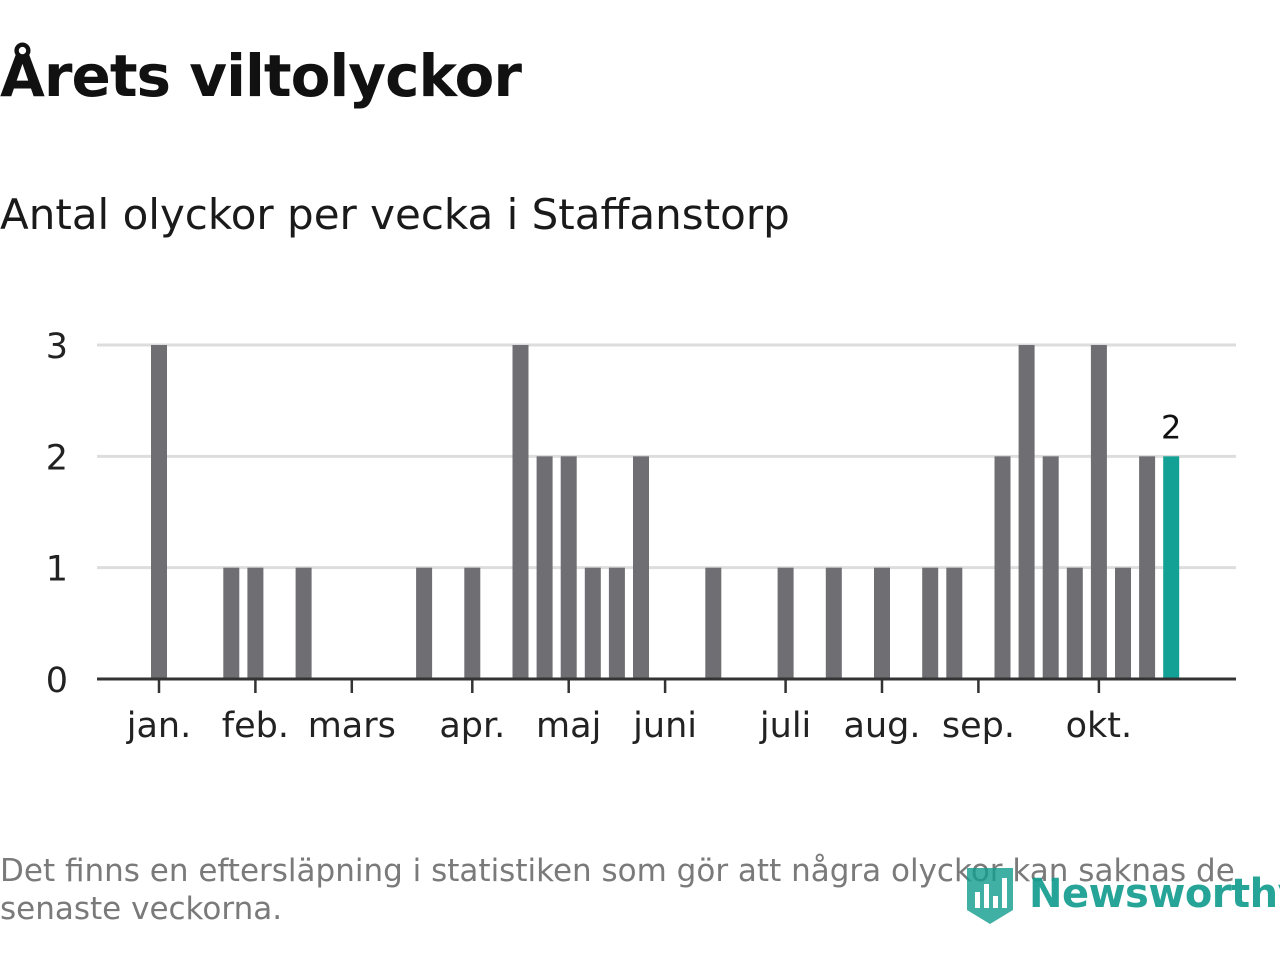 This screenshot has width=1280, height=960. Describe the element at coordinates (57, 458) in the screenshot. I see `y-tick-label: 2` at that location.